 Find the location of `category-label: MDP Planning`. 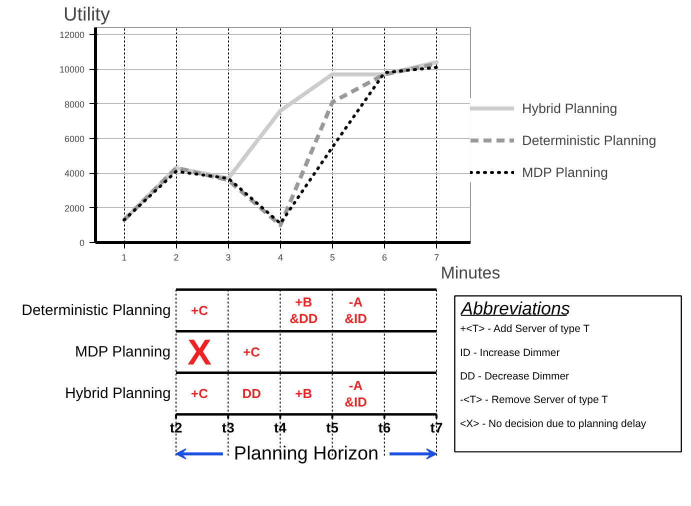

category-label: MDP Planning is located at coordinates (122, 352).